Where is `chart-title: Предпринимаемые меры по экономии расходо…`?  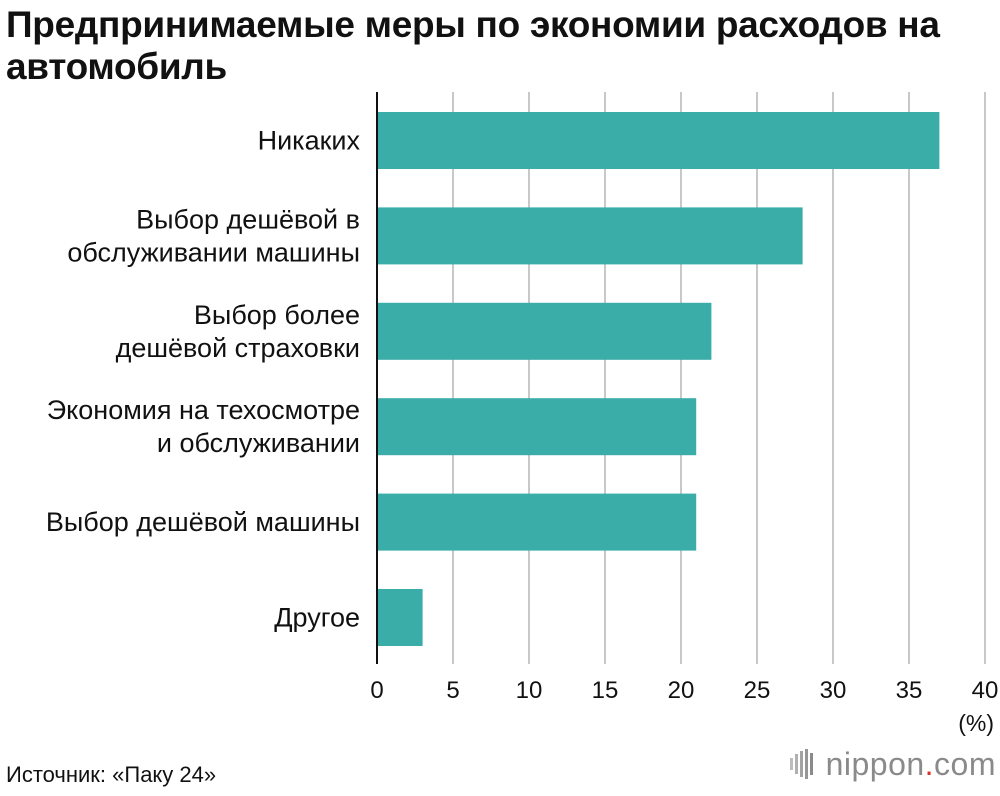 chart-title: Предпринимаемые меры по экономии расходо… is located at coordinates (473, 45).